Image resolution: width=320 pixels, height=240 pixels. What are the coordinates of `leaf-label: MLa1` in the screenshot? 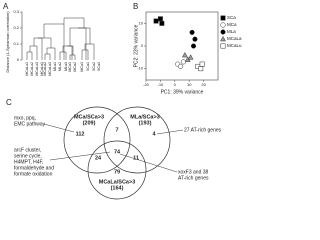 It's located at (55, 66).